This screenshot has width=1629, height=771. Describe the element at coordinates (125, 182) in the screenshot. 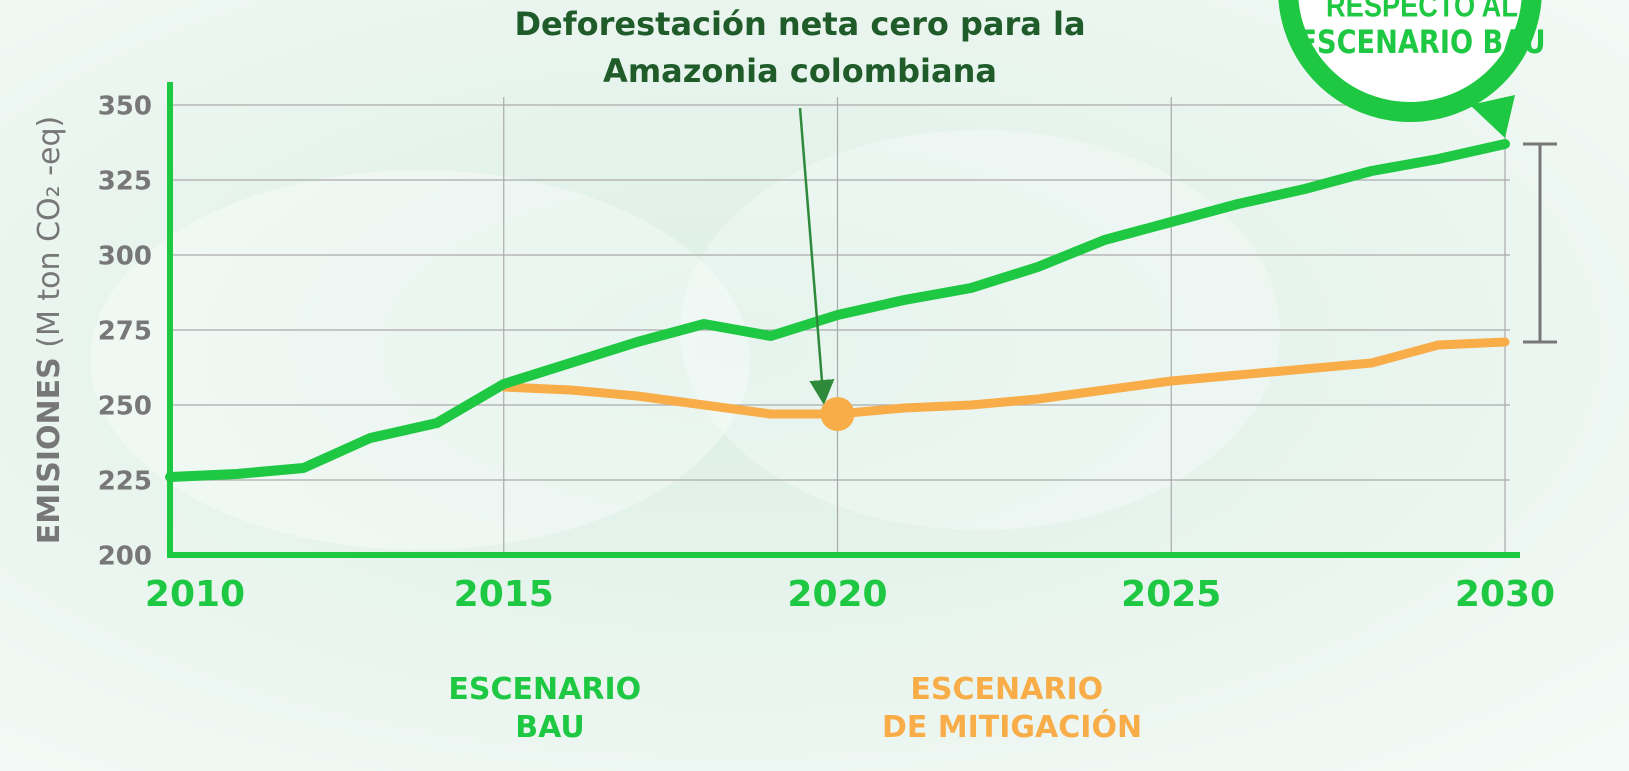

I see `y-tick-label: 325` at that location.